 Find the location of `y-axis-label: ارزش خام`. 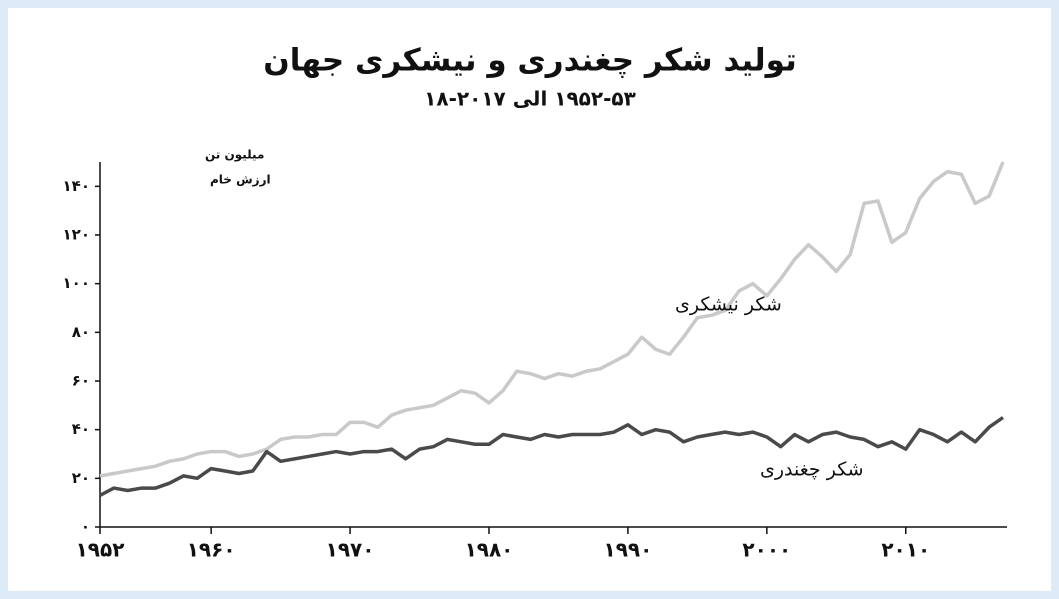

y-axis-label: ارزش خام is located at coordinates (240, 180).